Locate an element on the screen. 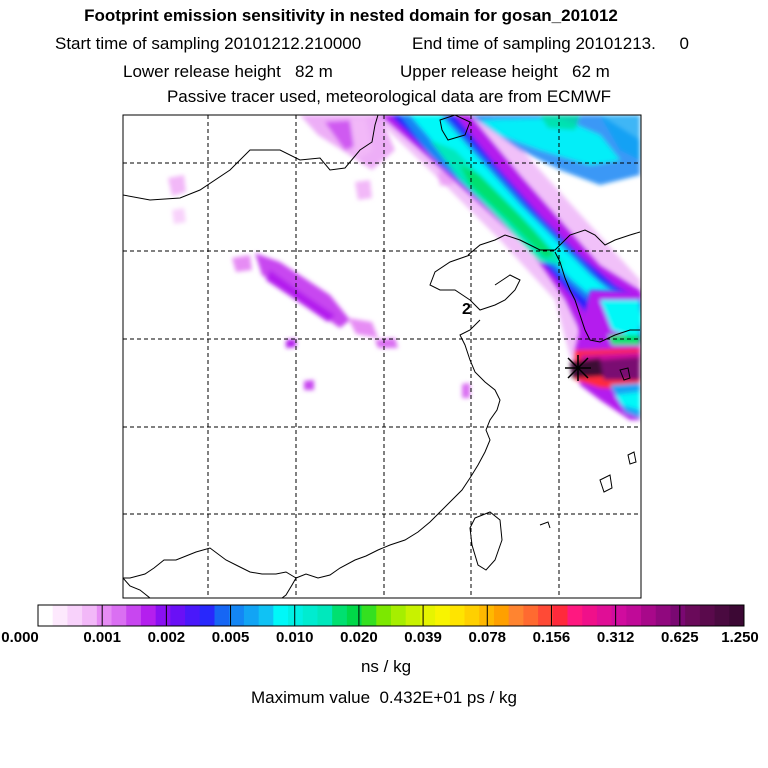 Image resolution: width=768 pixels, height=768 pixels. color-scale-tick-label: 0.020 is located at coordinates (359, 637).